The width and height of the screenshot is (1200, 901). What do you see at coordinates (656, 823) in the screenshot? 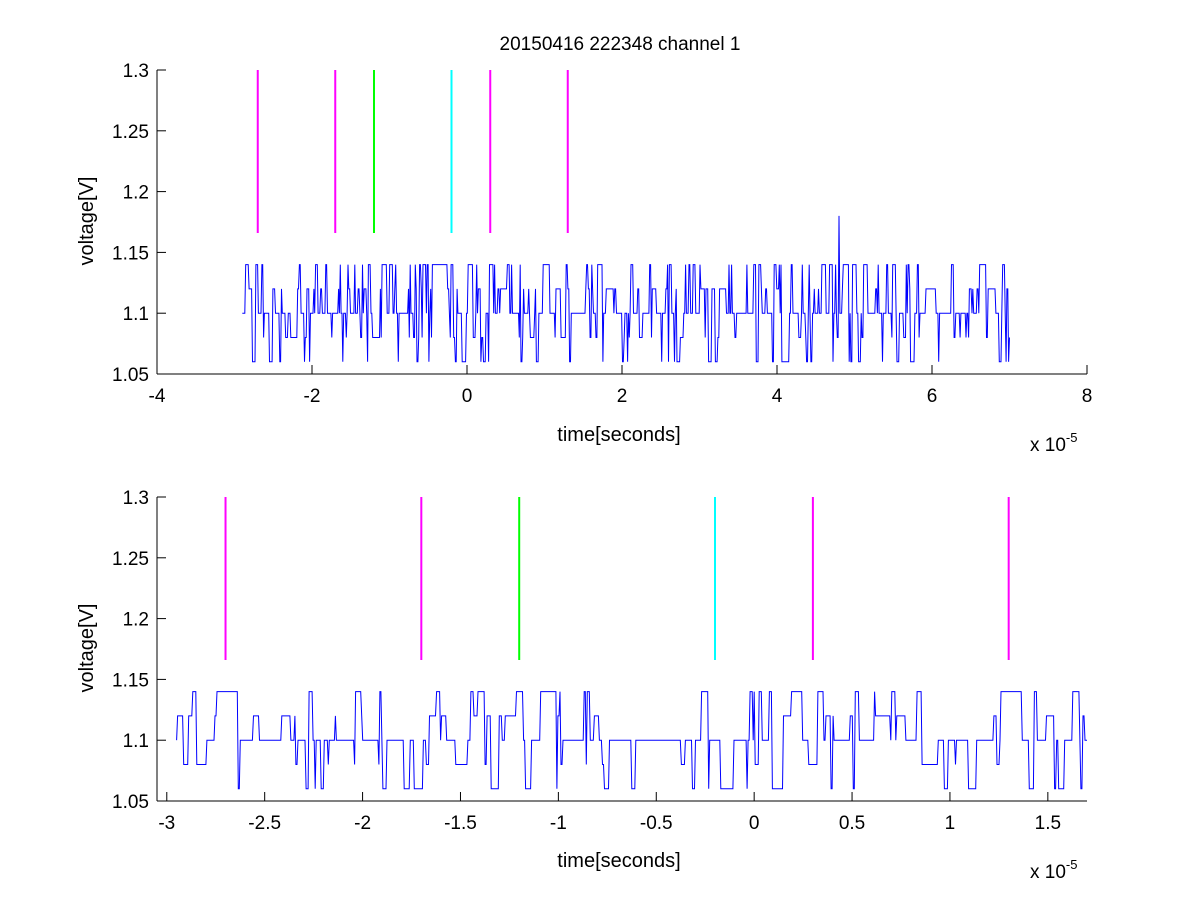
I see `x-tick-label: -0.5` at bounding box center [656, 823].